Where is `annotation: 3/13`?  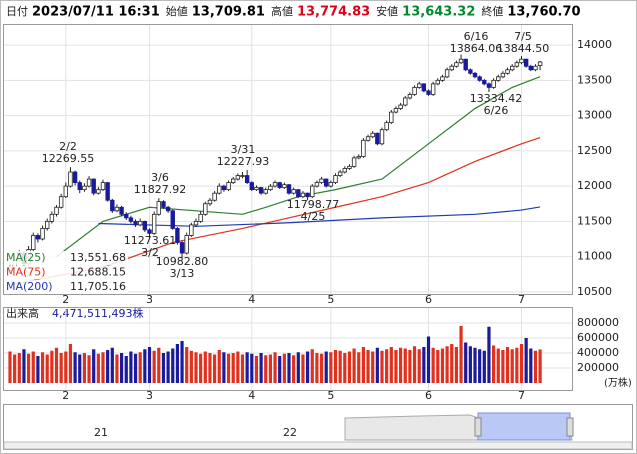 annotation: 3/13 is located at coordinates (182, 273).